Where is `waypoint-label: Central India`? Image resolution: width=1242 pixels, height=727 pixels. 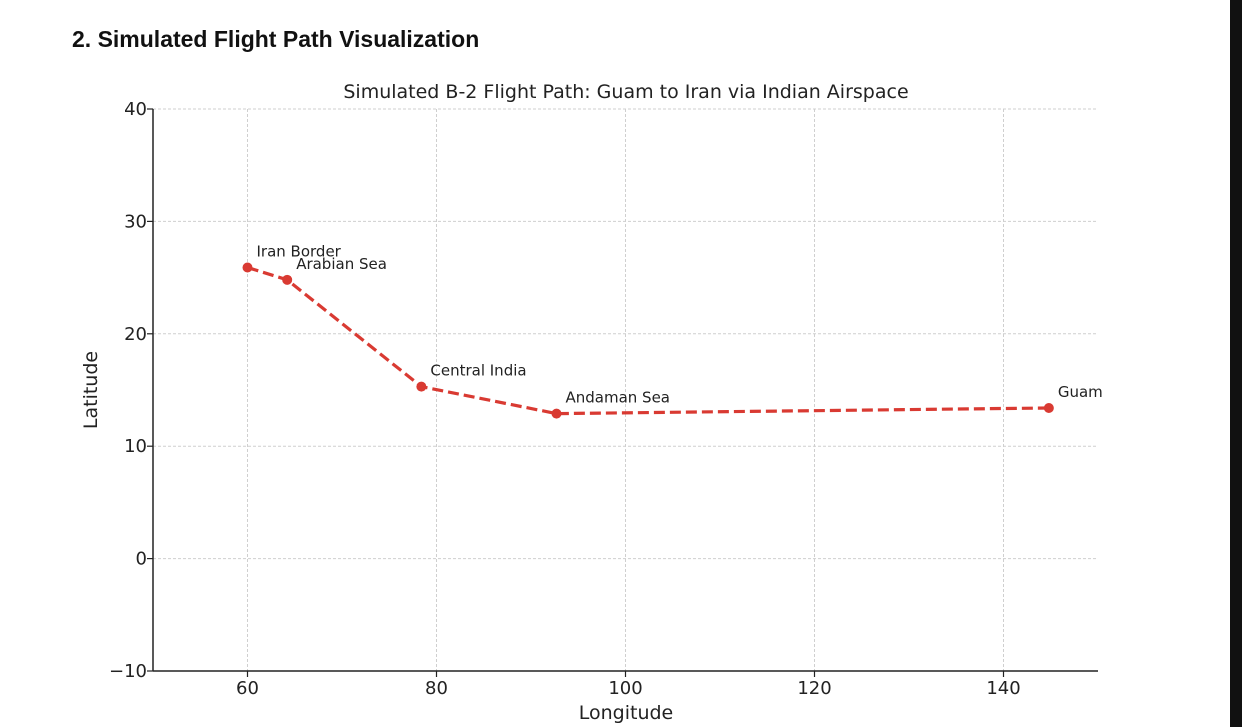 waypoint-label: Central India is located at coordinates (478, 371).